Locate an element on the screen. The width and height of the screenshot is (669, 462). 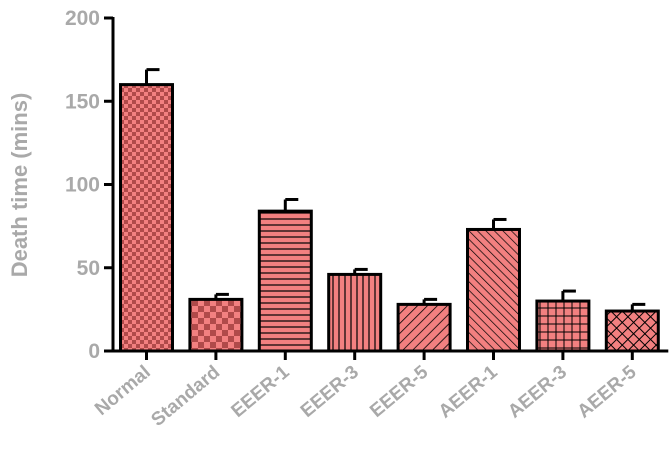
x-tick-label: Standard is located at coordinates (186, 396).